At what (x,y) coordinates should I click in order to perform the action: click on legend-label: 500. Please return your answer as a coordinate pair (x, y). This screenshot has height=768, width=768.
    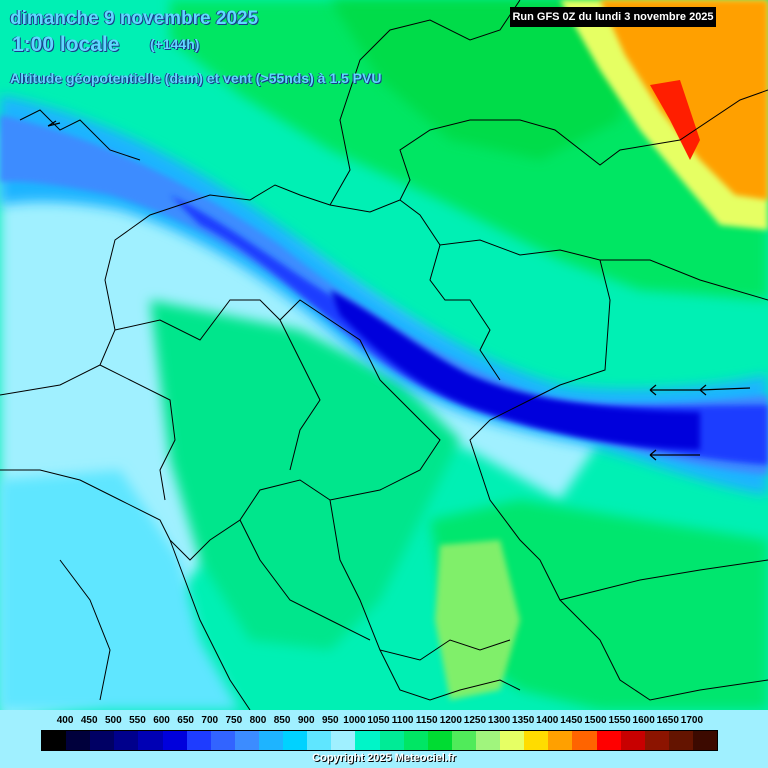
    Looking at the image, I should click on (113, 720).